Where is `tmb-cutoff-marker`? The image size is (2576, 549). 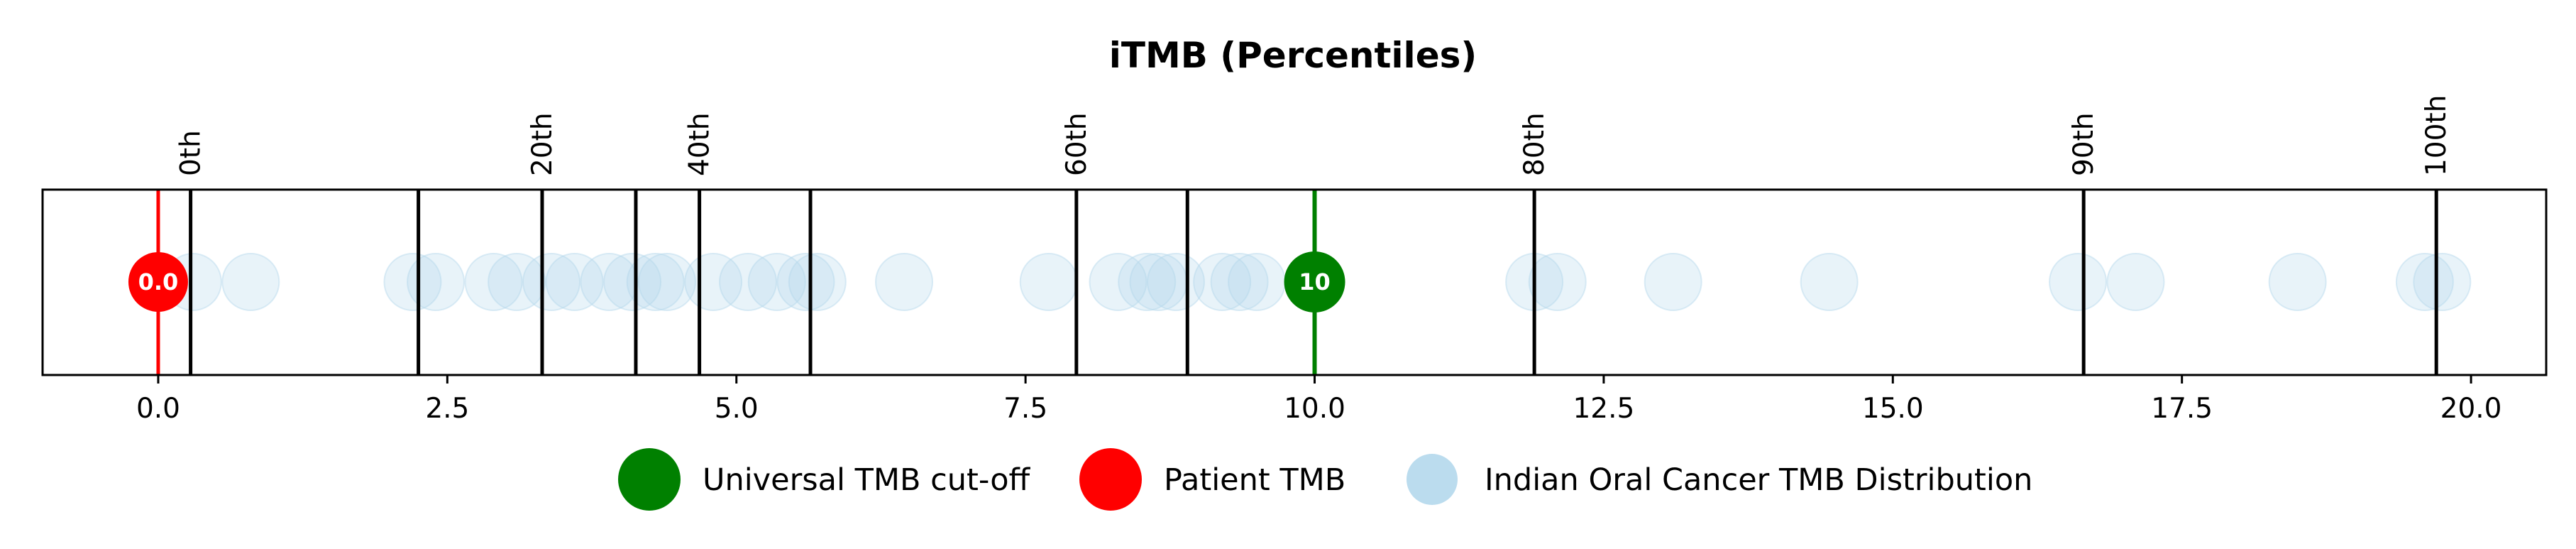
tmb-cutoff-marker is located at coordinates (1314, 281).